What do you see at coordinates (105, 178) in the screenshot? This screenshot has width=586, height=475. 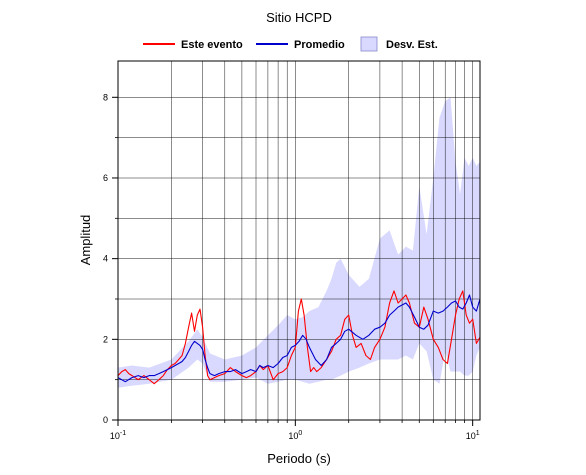 I see `y-tick-label: 6` at bounding box center [105, 178].